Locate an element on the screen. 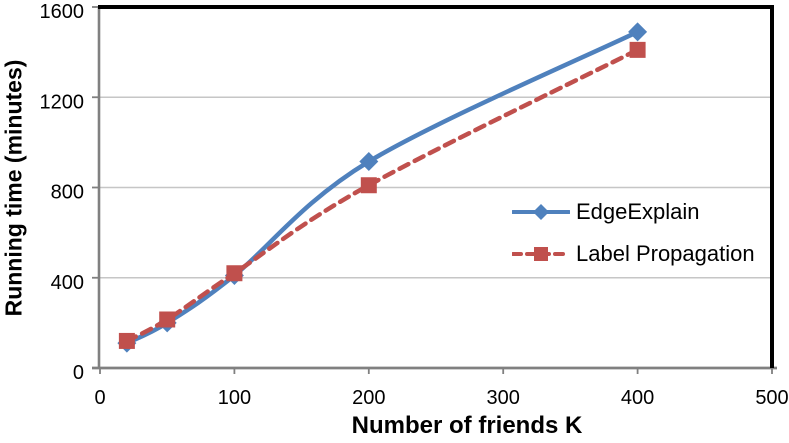 The image size is (789, 443). y-tick-label: 400 is located at coordinates (67, 283).